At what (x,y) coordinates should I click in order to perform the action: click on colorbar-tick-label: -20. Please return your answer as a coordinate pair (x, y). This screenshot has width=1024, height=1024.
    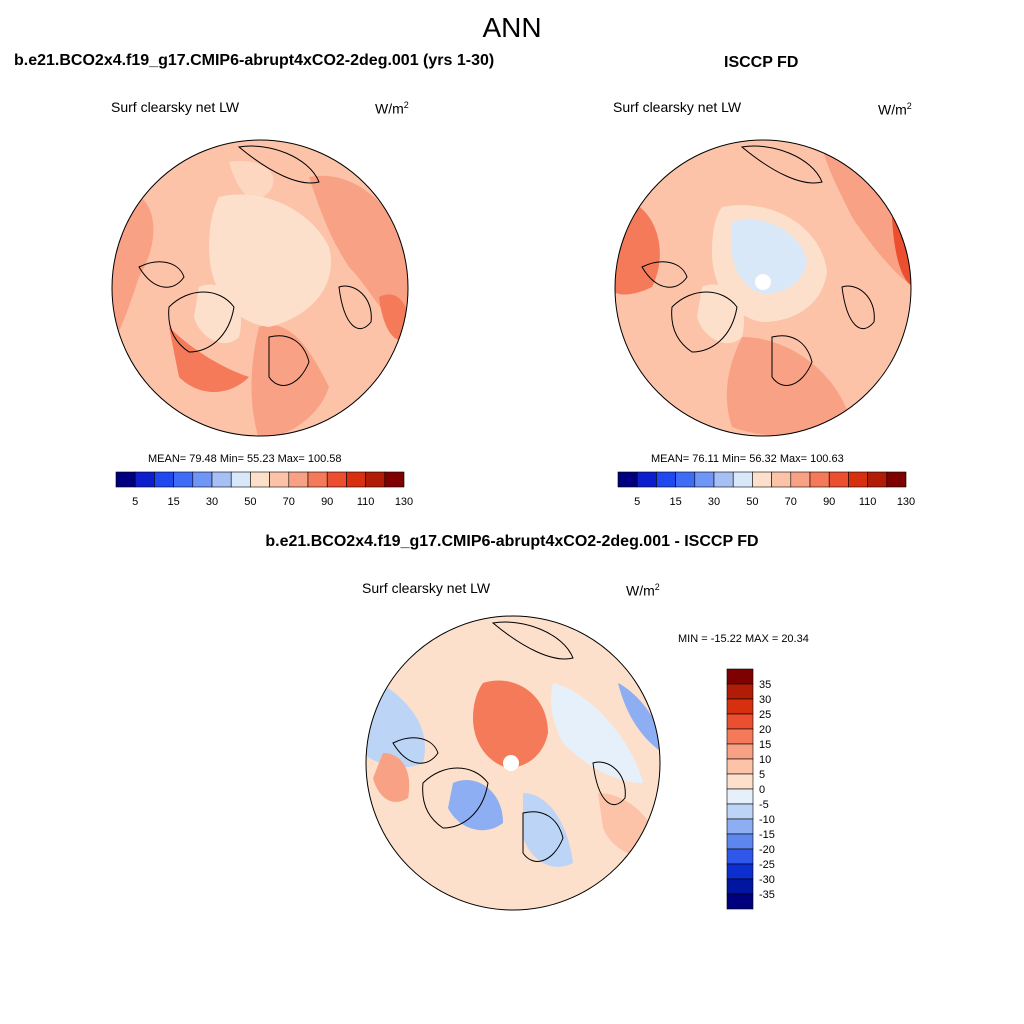
    Looking at the image, I should click on (767, 850).